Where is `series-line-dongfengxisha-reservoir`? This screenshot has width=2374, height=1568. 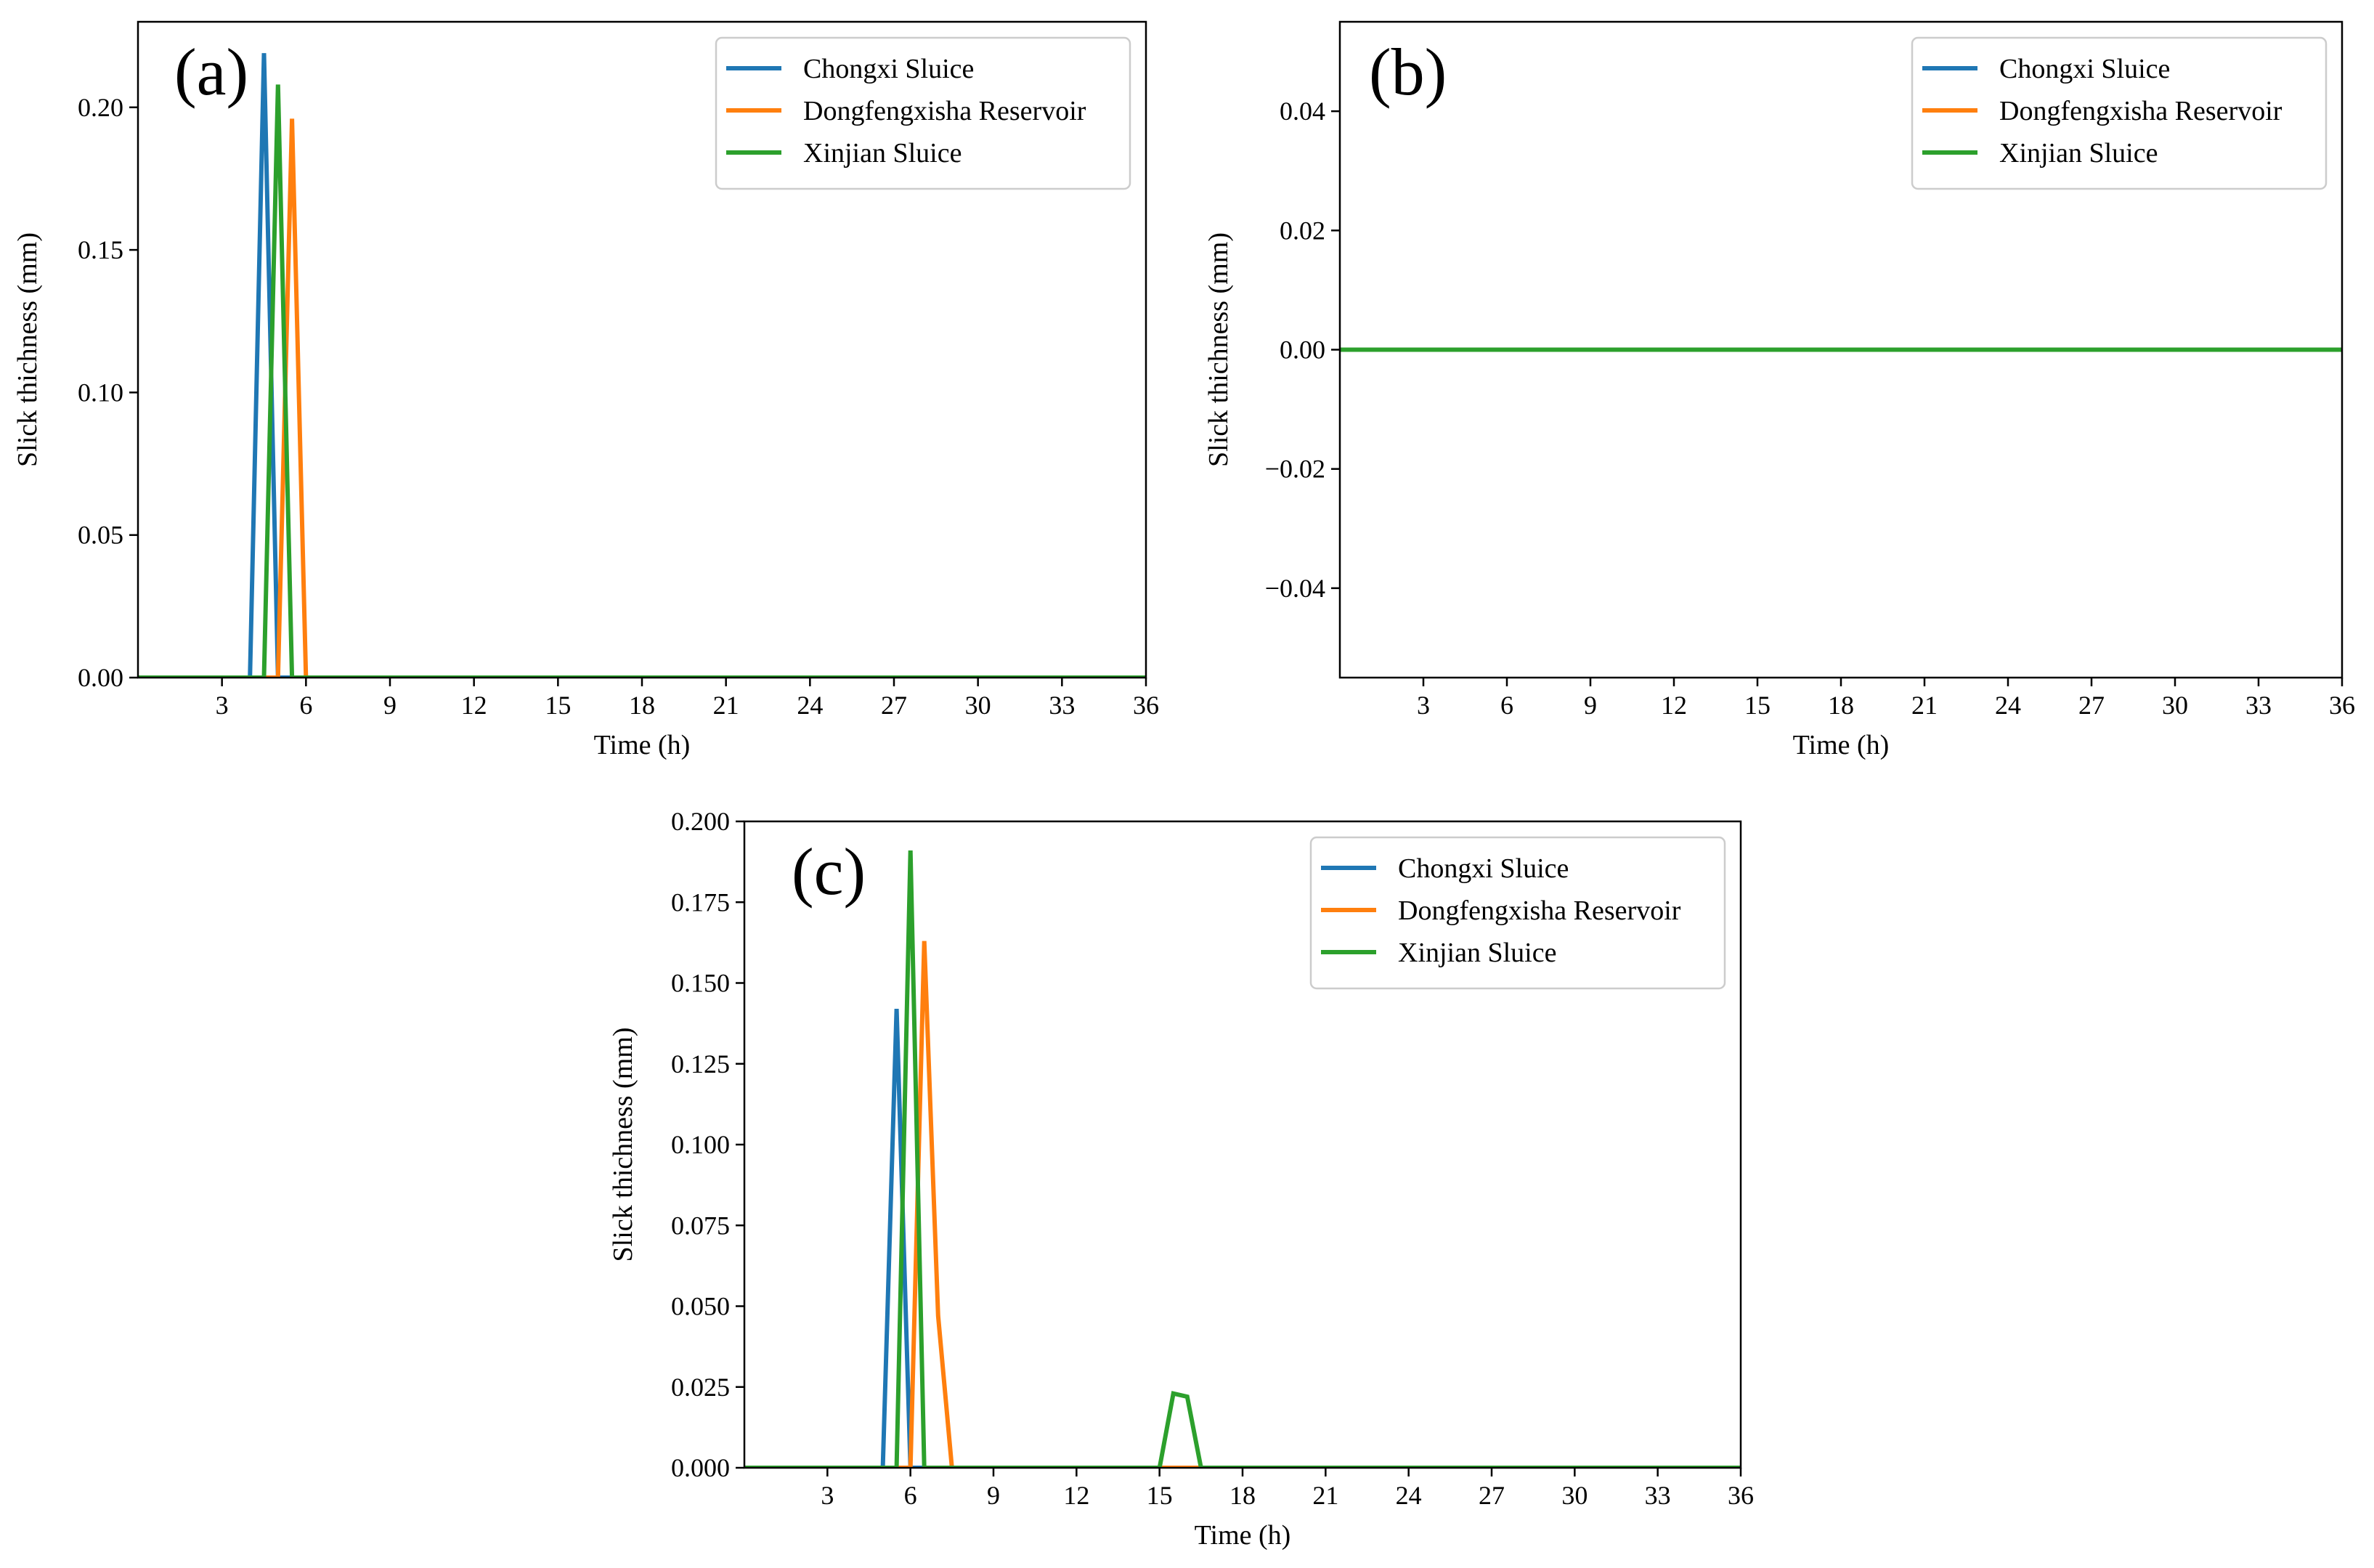 series-line-dongfengxisha-reservoir is located at coordinates (1242, 1204).